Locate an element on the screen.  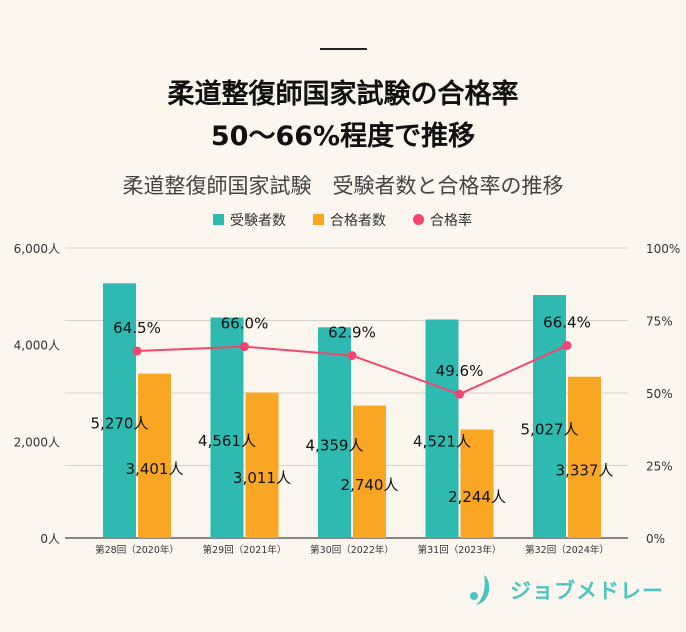
bar-data-label: 3,011人 is located at coordinates (262, 478).